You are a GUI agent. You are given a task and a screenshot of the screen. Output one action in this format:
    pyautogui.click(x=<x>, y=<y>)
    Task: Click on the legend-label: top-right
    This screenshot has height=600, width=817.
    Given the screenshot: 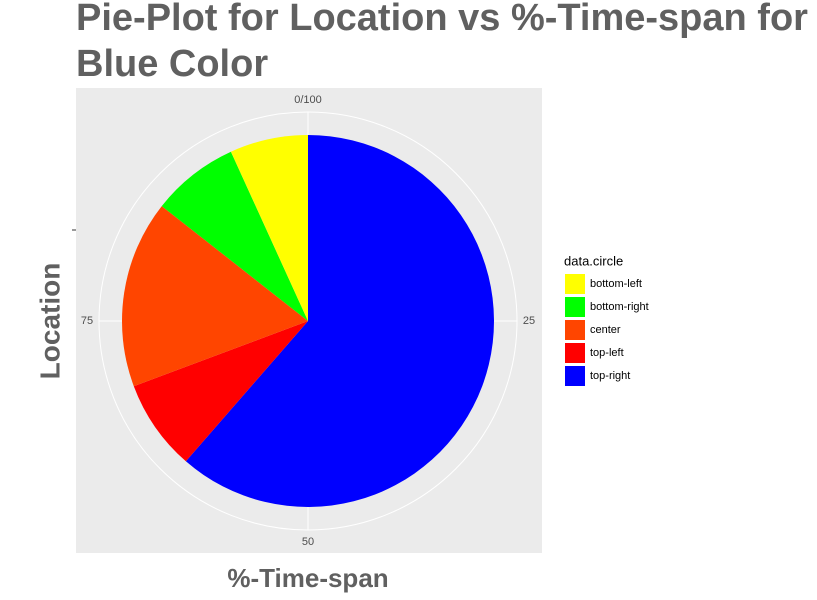 What is the action you would take?
    pyautogui.click(x=610, y=376)
    